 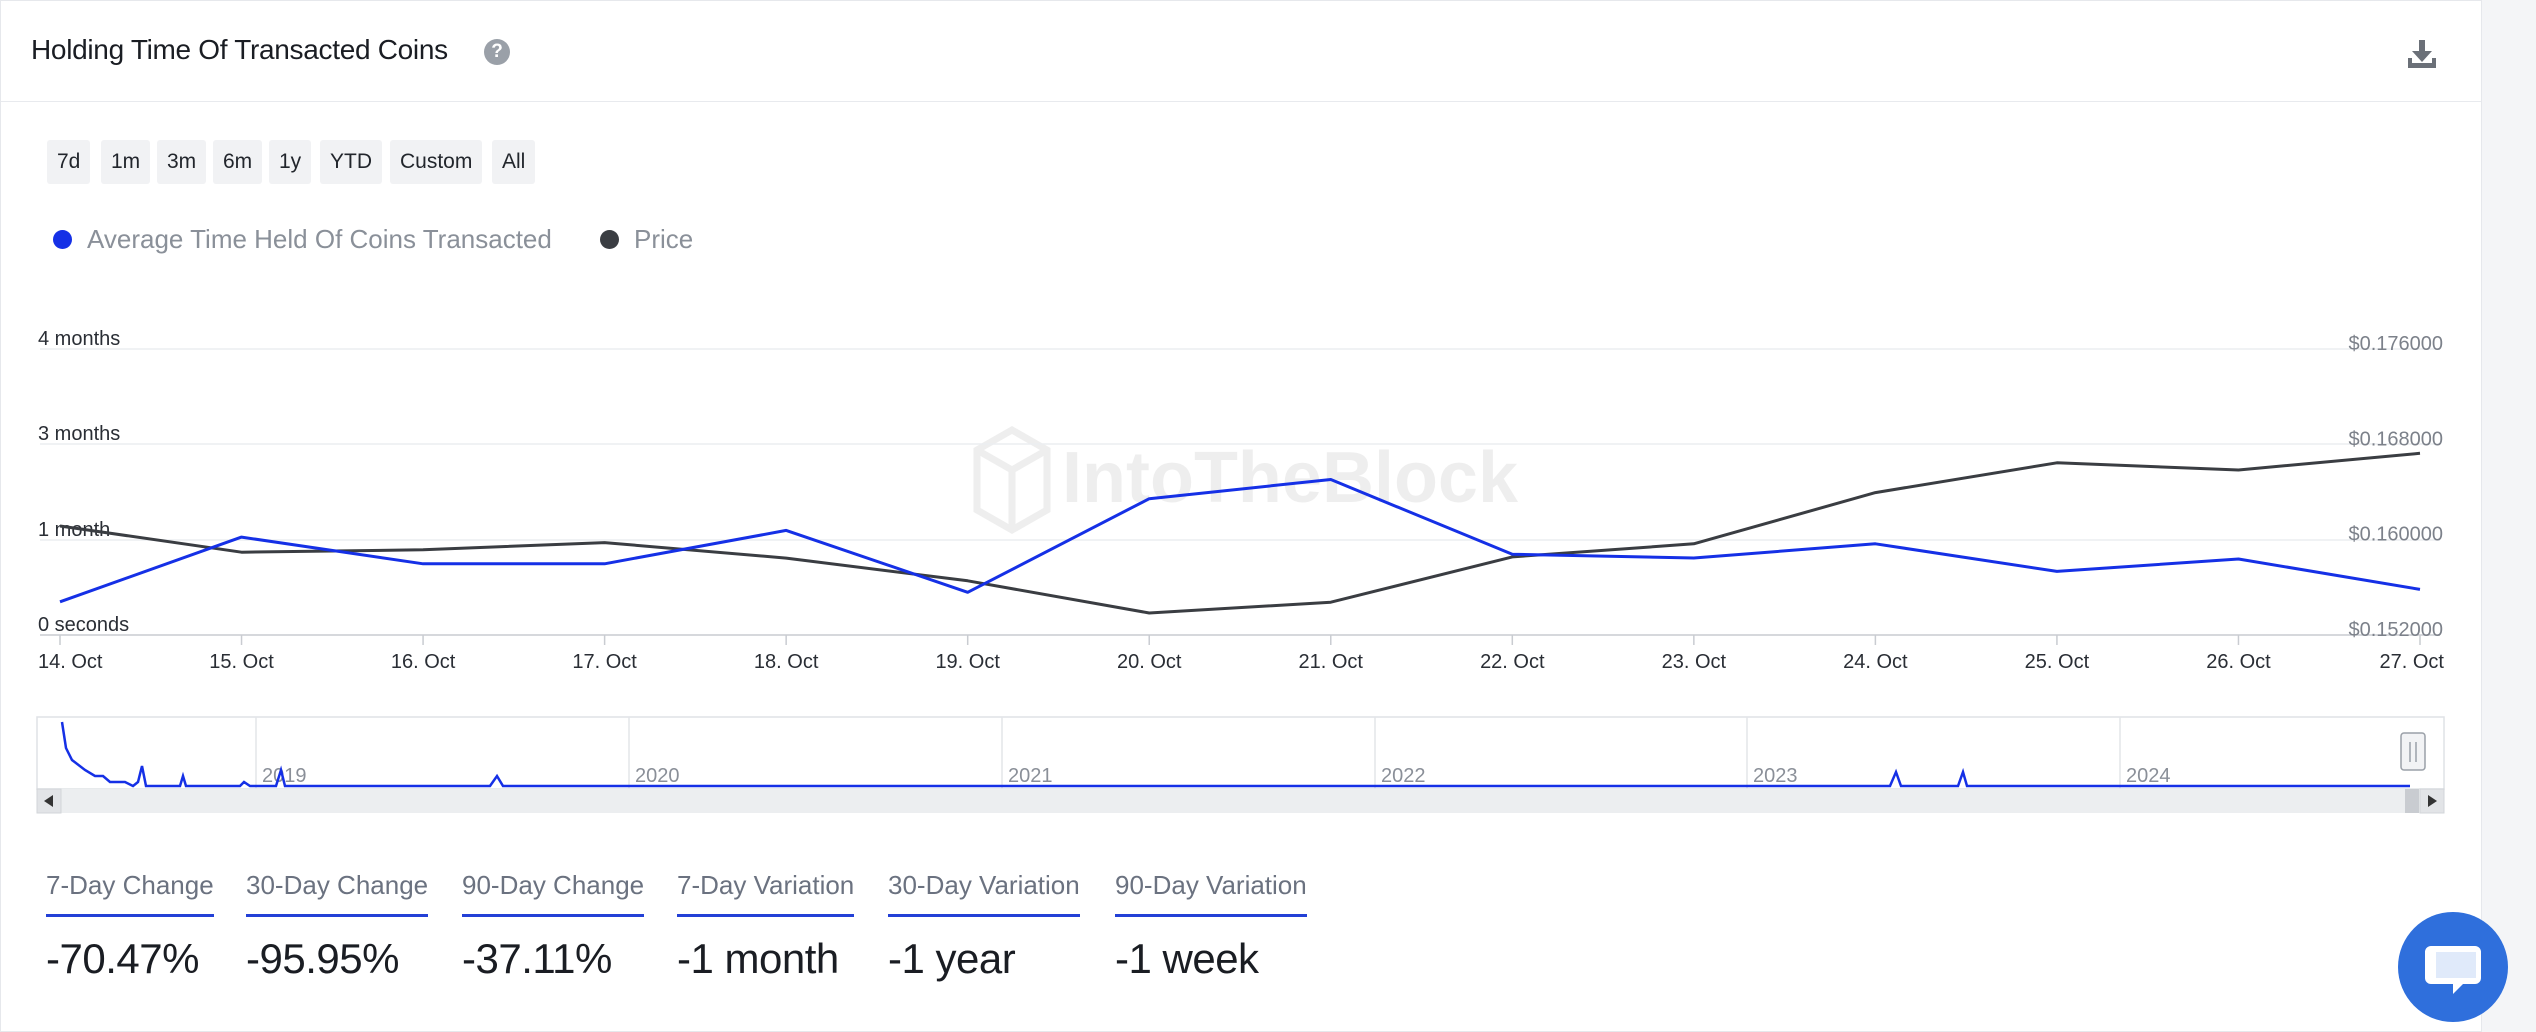 What do you see at coordinates (984, 893) in the screenshot?
I see `stat-label: 30-Day Variation` at bounding box center [984, 893].